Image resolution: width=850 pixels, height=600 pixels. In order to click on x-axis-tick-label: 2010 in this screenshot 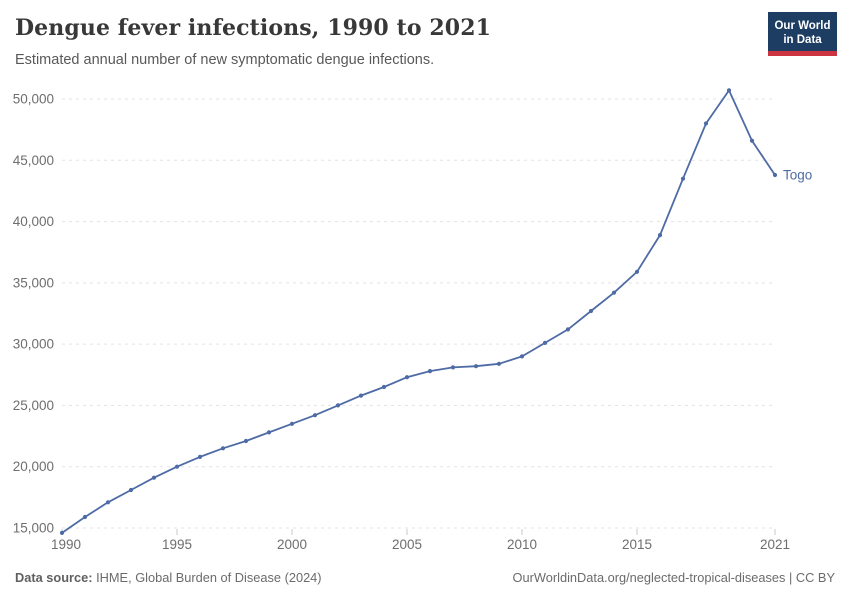, I will do `click(522, 544)`.